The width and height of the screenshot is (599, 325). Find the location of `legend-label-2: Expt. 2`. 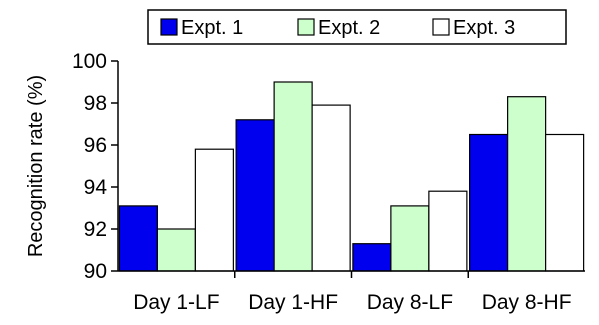

legend-label-2: Expt. 2 is located at coordinates (349, 28).